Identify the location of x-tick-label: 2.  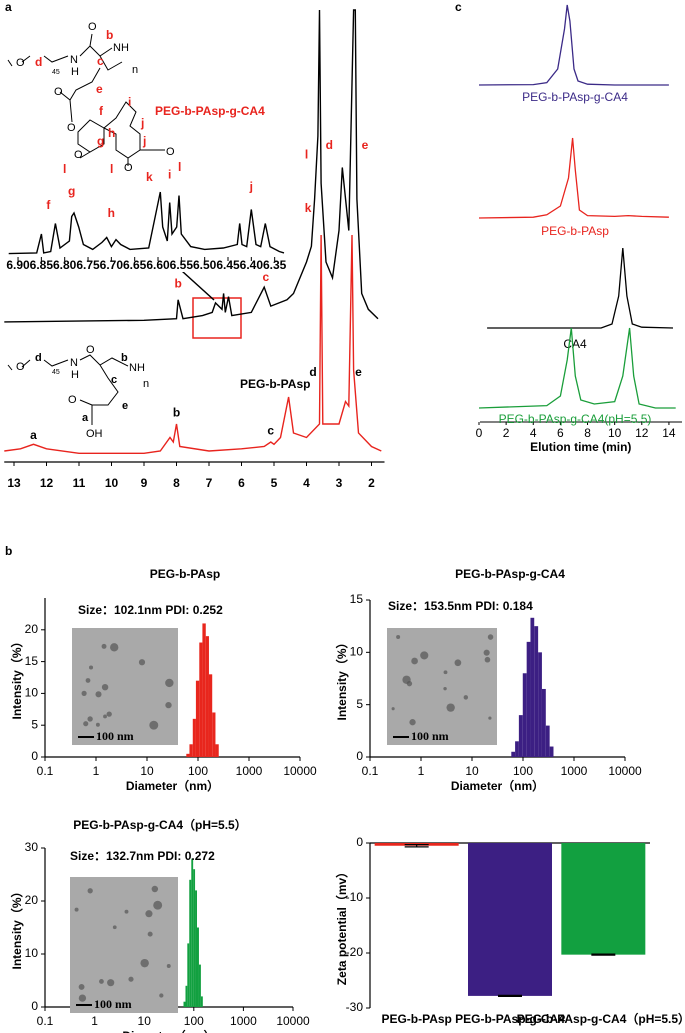
(371, 483).